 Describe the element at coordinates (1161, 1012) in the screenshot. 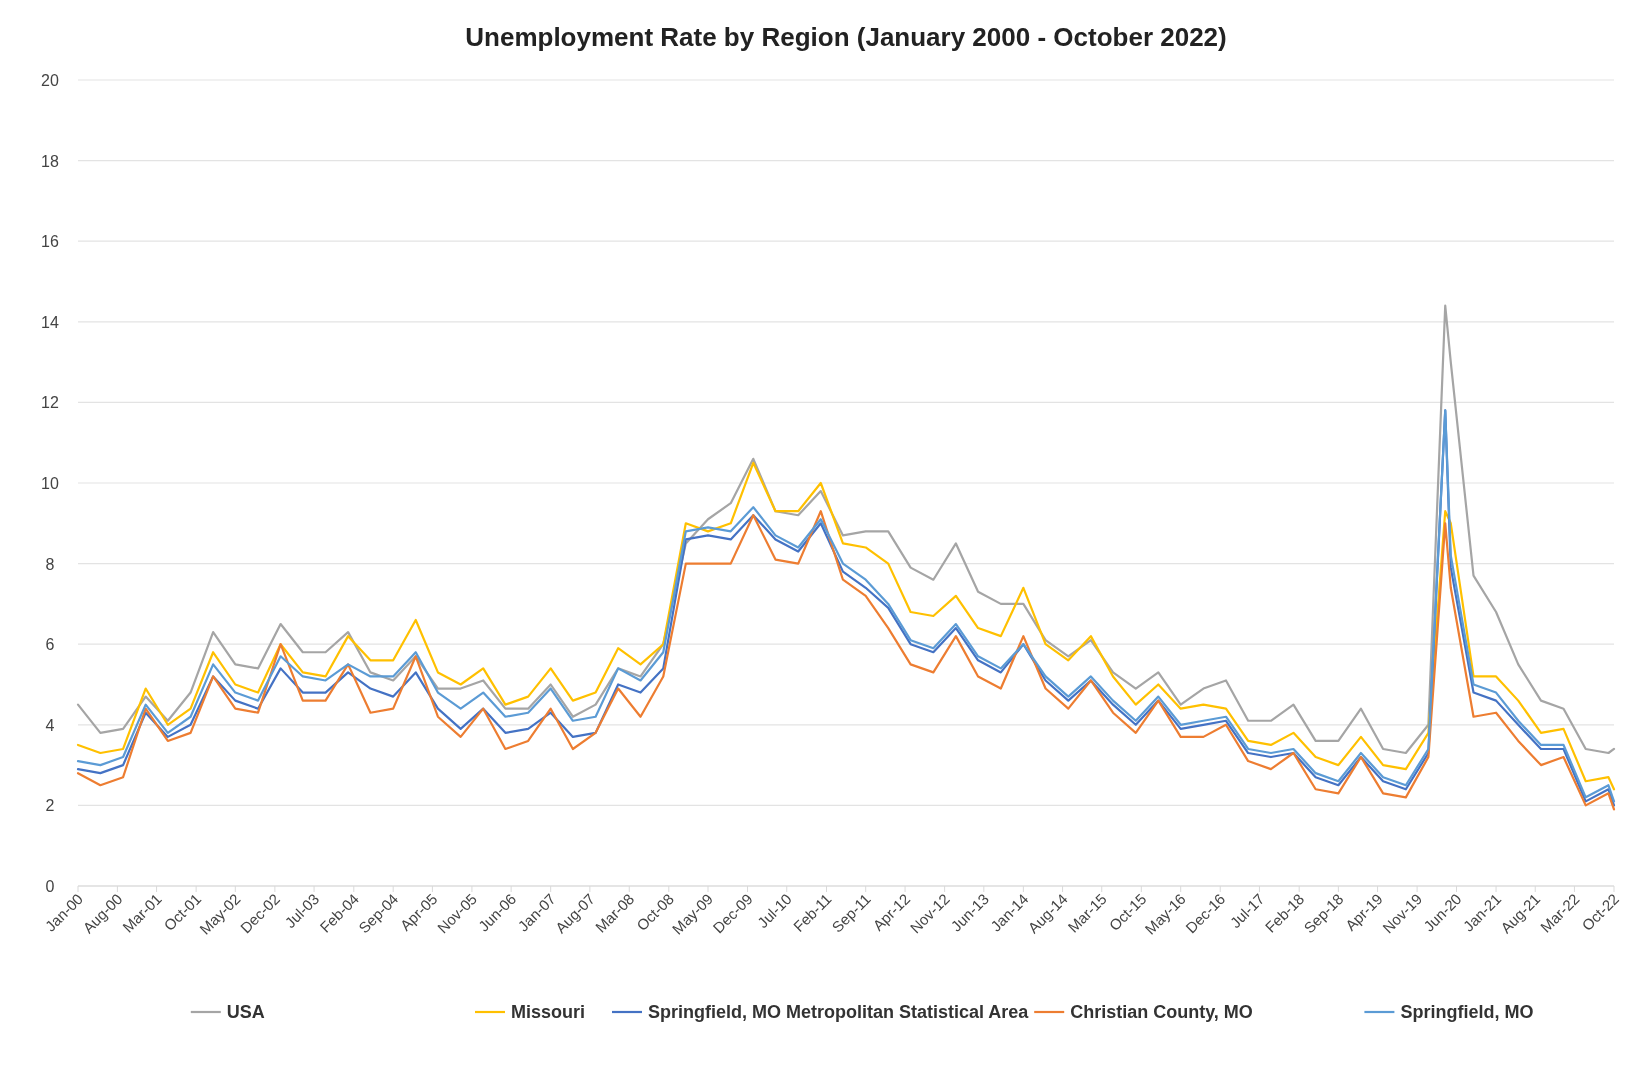

I see `legend-label: Christian County, MO` at that location.